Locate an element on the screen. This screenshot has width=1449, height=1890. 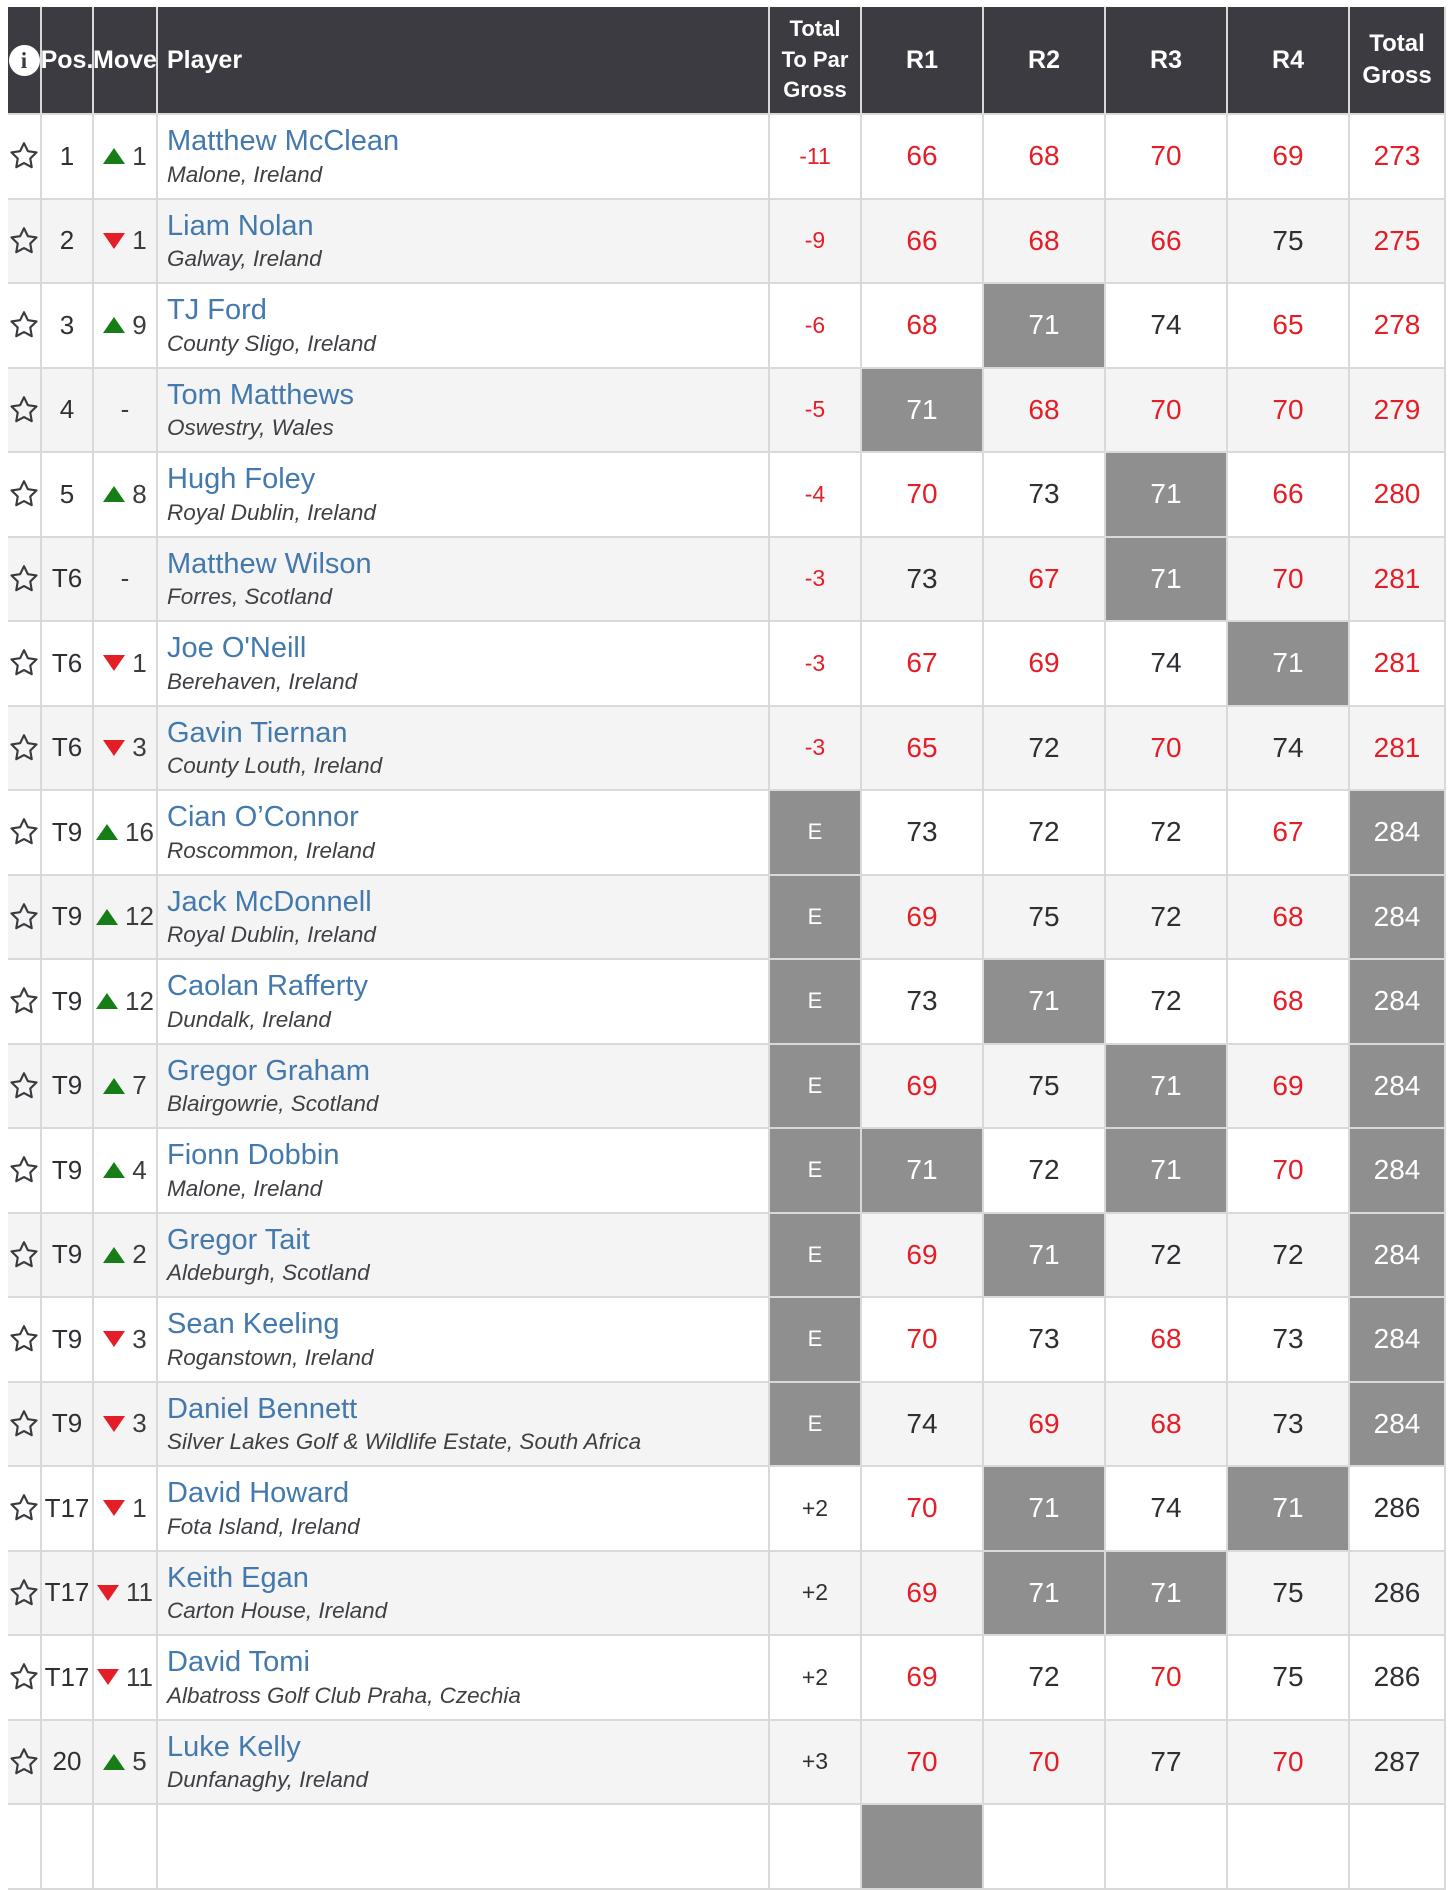
player-name: Matthew Wilson is located at coordinates (269, 563).